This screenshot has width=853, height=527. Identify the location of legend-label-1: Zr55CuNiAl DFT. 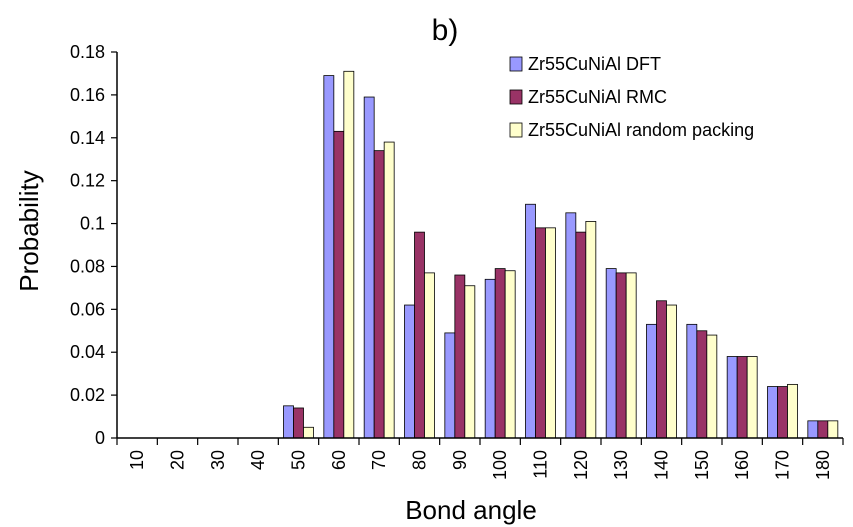
(594, 64).